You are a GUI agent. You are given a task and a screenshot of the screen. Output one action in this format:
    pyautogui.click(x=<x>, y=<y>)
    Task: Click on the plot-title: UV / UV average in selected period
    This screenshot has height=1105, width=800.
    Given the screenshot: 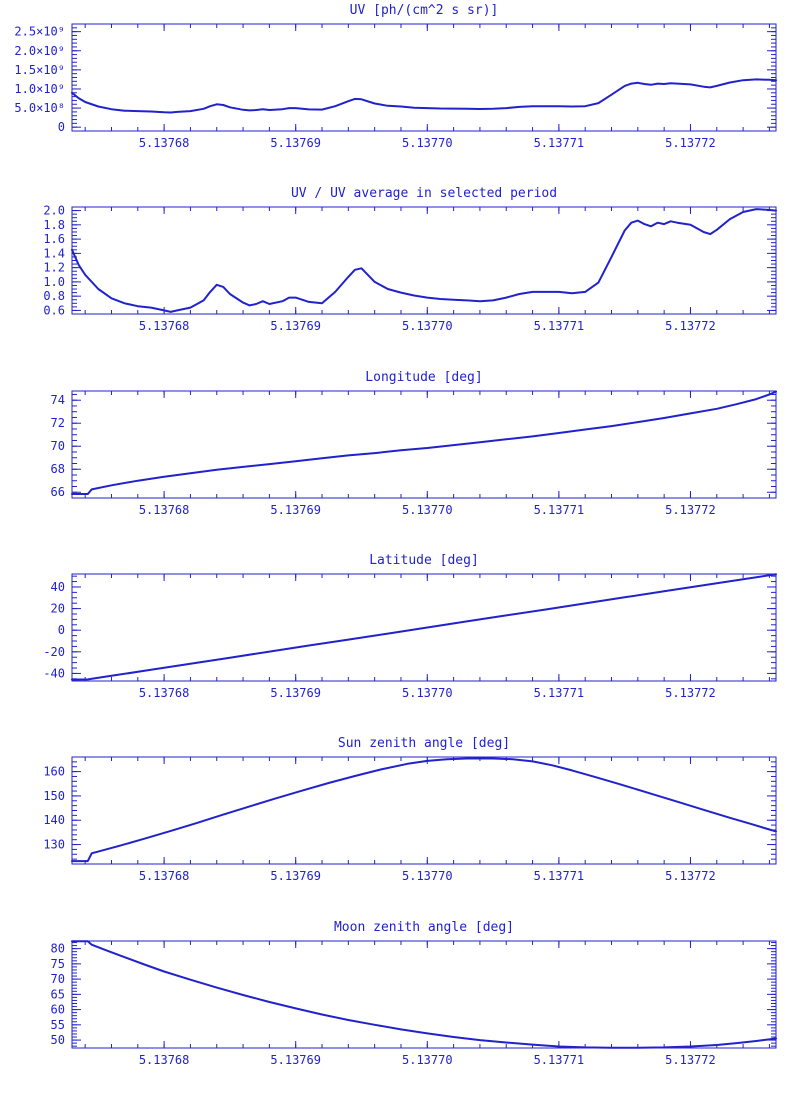 What is the action you would take?
    pyautogui.click(x=424, y=193)
    